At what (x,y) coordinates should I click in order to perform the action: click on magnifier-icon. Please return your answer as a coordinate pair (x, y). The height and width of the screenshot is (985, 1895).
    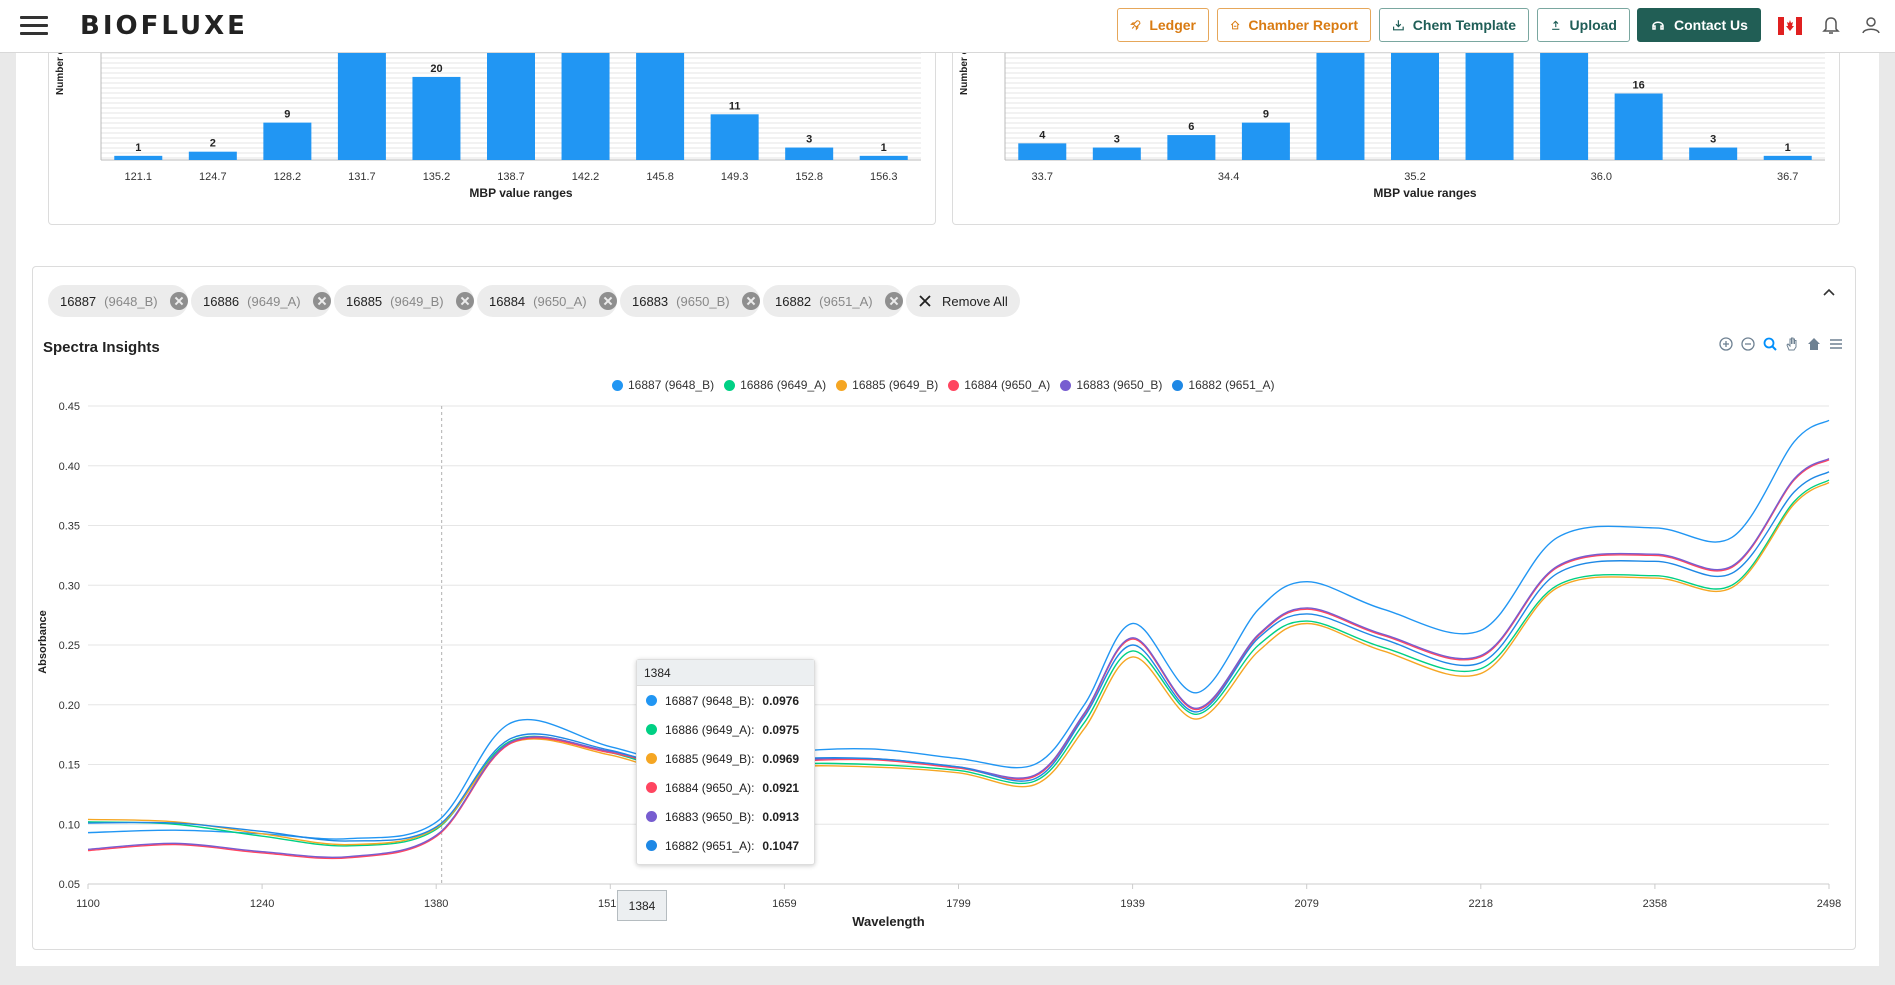
    Looking at the image, I should click on (1770, 344).